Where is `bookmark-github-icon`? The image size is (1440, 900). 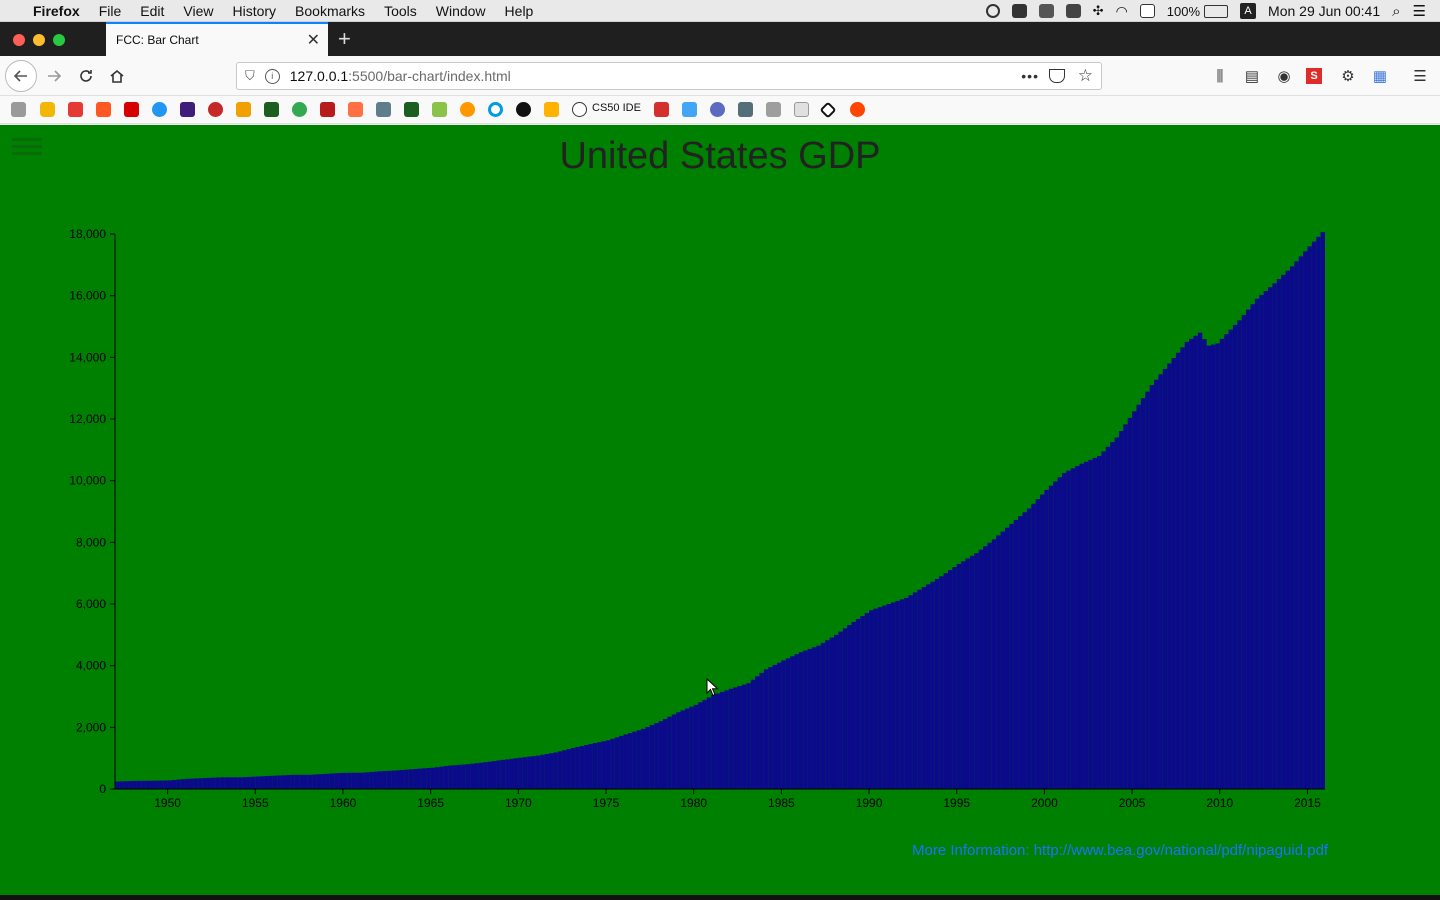
bookmark-github-icon is located at coordinates (523, 109).